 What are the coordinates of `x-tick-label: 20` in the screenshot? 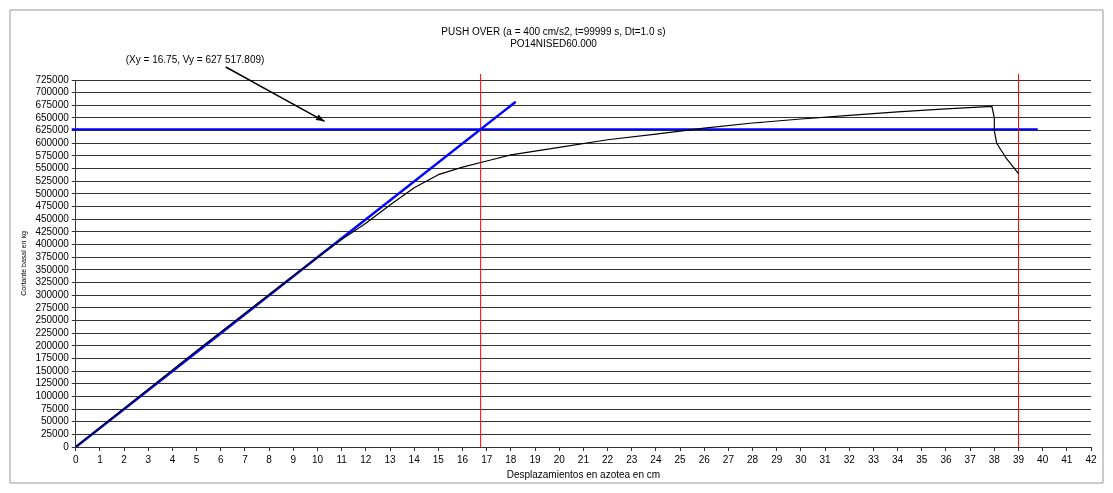 It's located at (559, 459).